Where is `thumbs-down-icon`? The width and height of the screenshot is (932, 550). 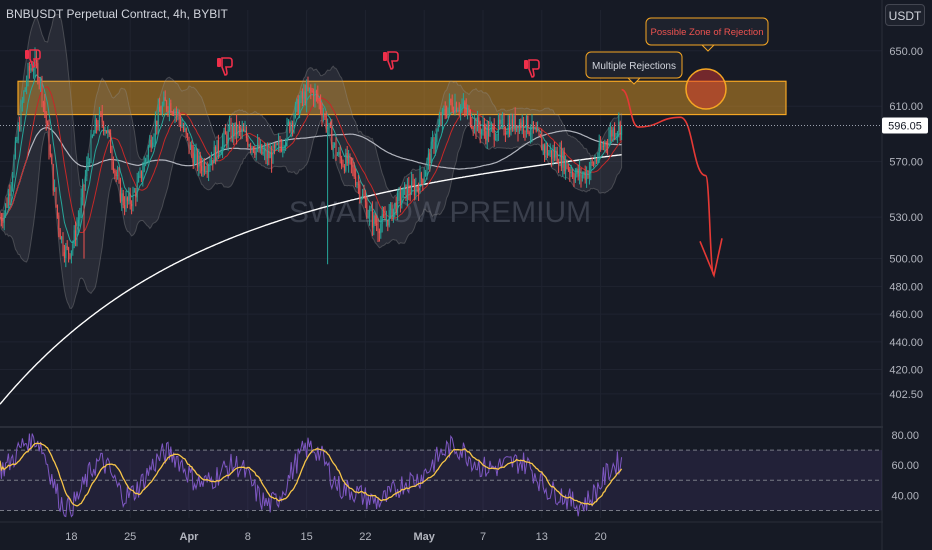
thumbs-down-icon is located at coordinates (33, 58).